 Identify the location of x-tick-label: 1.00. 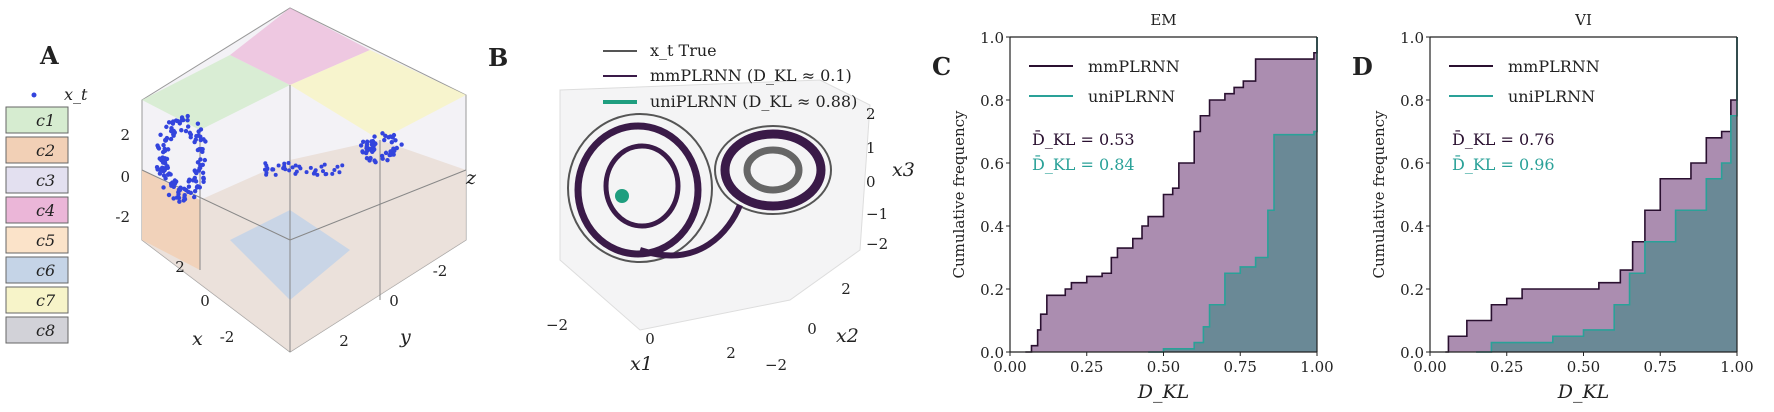
(1316, 367).